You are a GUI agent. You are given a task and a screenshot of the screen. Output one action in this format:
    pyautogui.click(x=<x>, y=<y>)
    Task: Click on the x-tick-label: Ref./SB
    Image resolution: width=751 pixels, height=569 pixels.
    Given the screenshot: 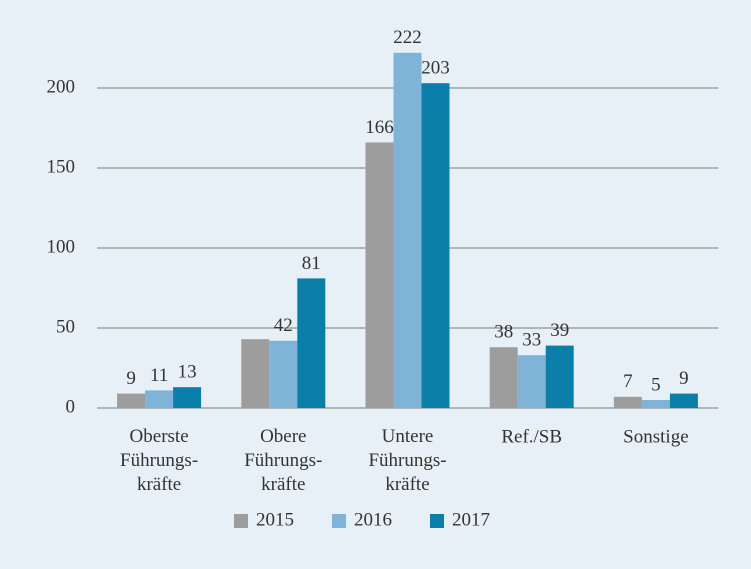 What is the action you would take?
    pyautogui.click(x=531, y=436)
    